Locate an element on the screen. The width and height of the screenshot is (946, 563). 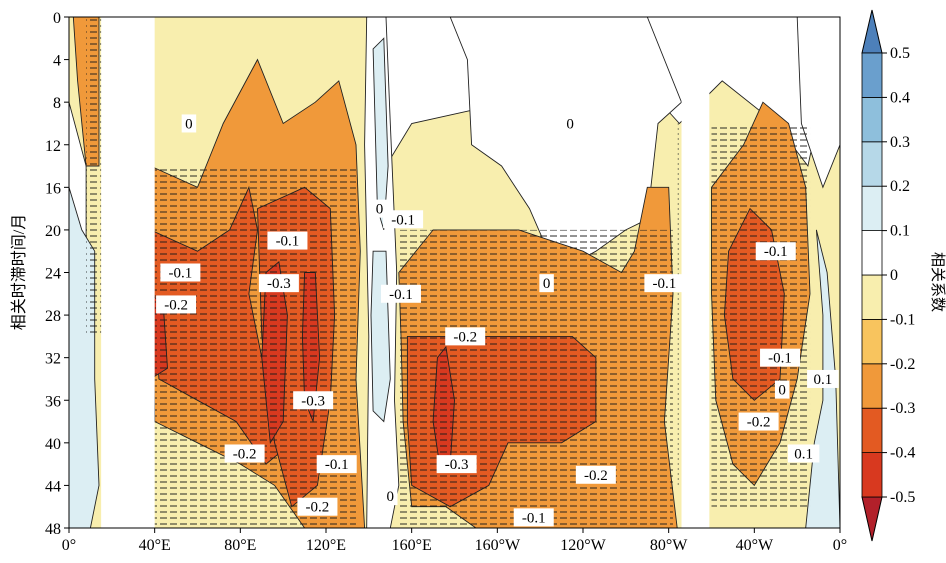
y-tick-label: 4 is located at coordinates (57, 61).